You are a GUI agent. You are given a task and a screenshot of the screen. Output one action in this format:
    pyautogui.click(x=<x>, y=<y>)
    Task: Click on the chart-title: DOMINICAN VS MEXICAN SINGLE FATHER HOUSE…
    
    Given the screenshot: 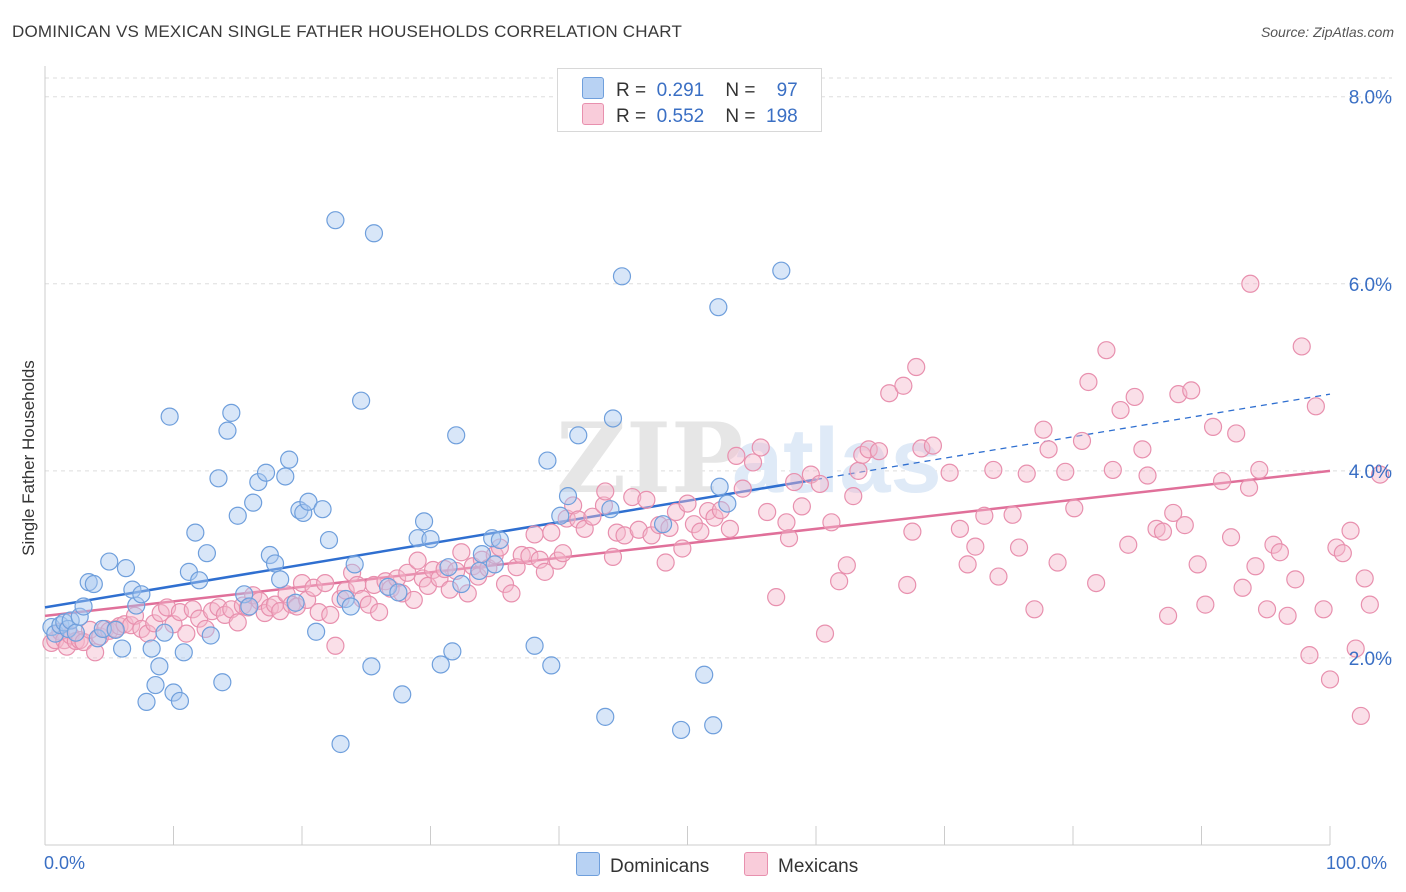 What is the action you would take?
    pyautogui.click(x=347, y=31)
    